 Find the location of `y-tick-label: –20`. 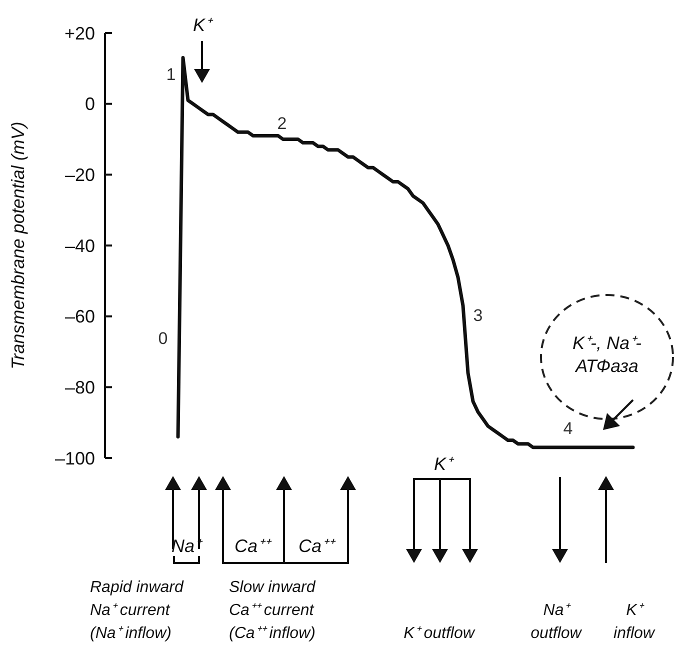

y-tick-label: –20 is located at coordinates (79, 174).